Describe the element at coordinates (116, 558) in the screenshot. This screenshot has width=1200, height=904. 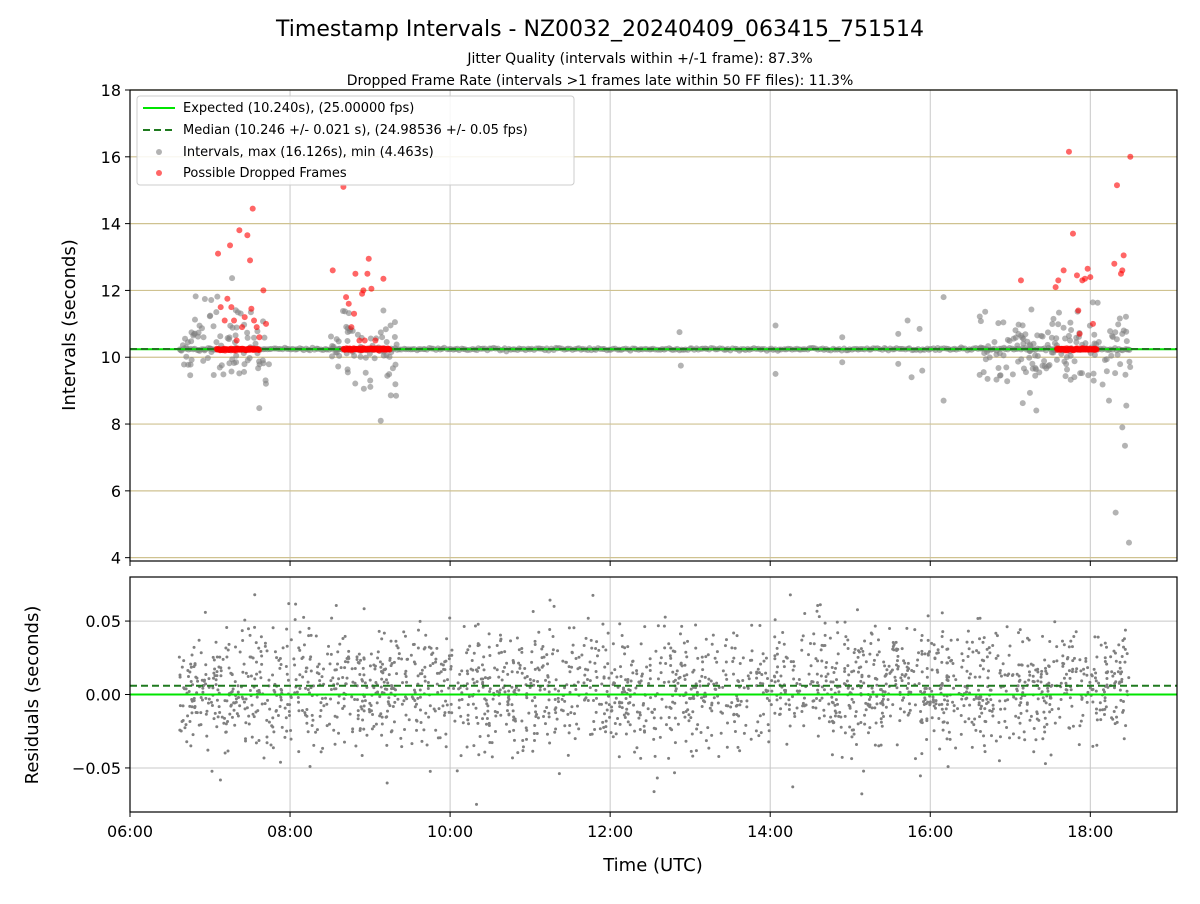
I see `intervals-ytick-label: 4` at that location.